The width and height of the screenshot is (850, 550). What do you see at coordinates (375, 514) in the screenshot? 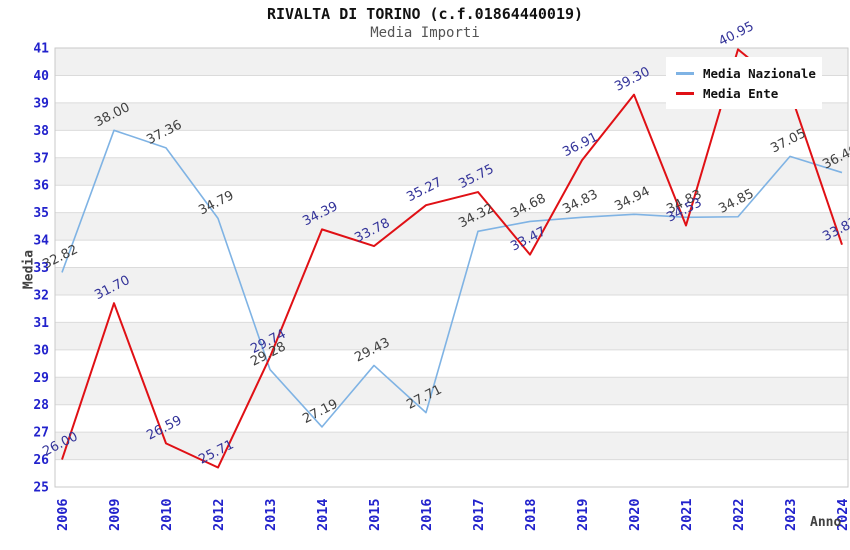
I see `x-tick-label: 2015` at bounding box center [375, 514].